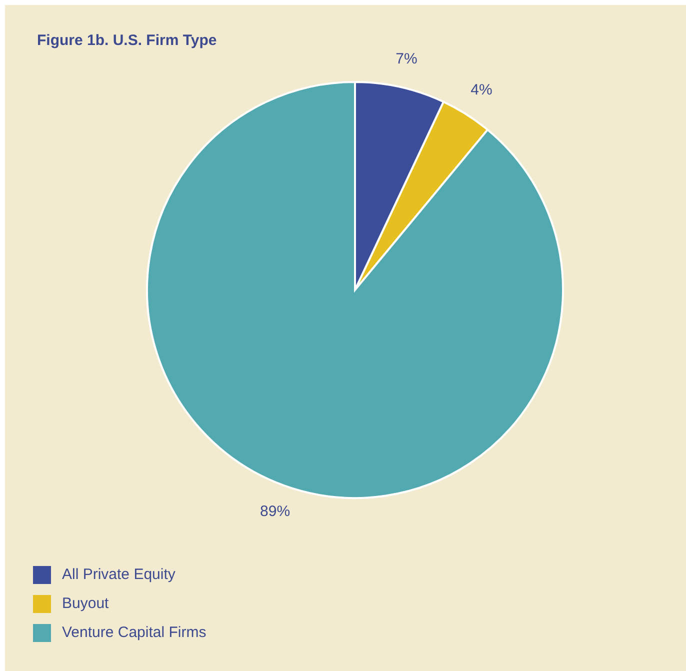  What do you see at coordinates (134, 632) in the screenshot?
I see `legend-label: Venture Capital Firms` at bounding box center [134, 632].